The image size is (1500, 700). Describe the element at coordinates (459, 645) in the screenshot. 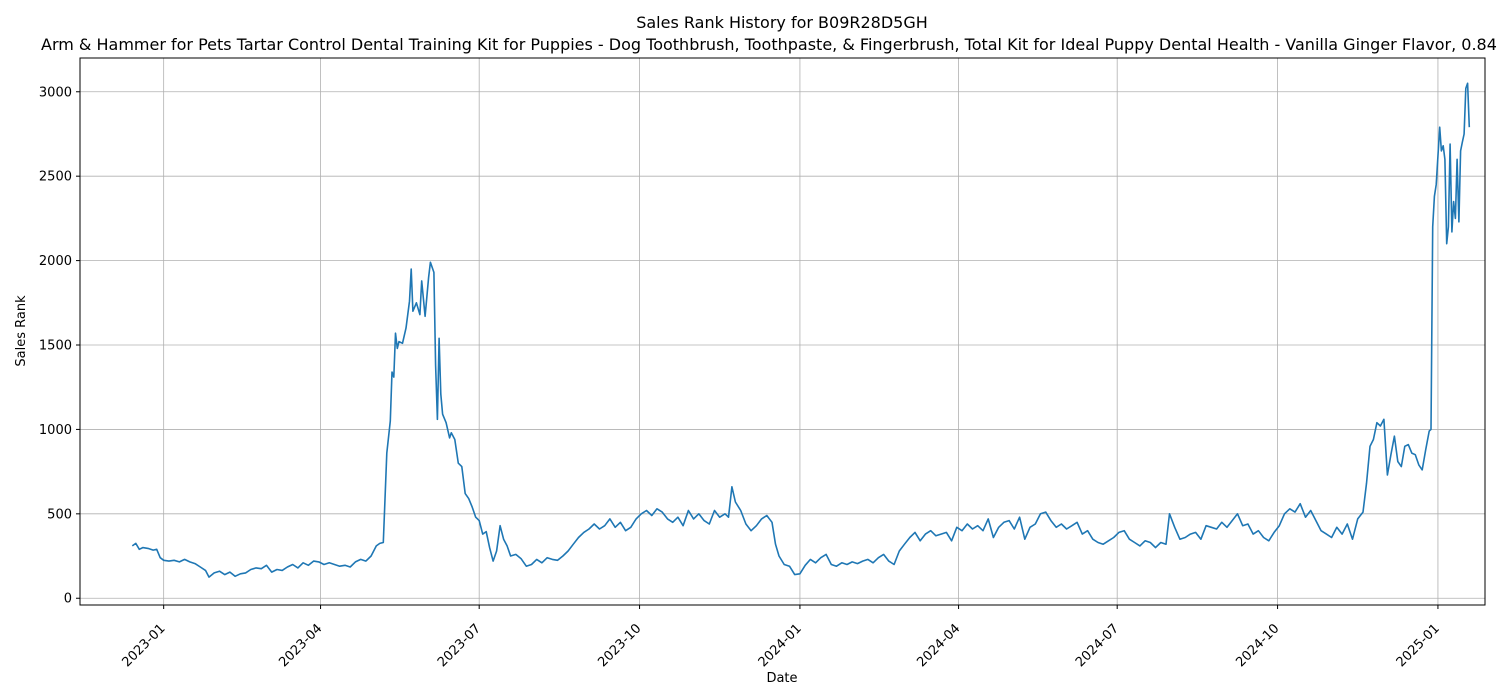

I see `x-tick-label: 2023-07` at that location.